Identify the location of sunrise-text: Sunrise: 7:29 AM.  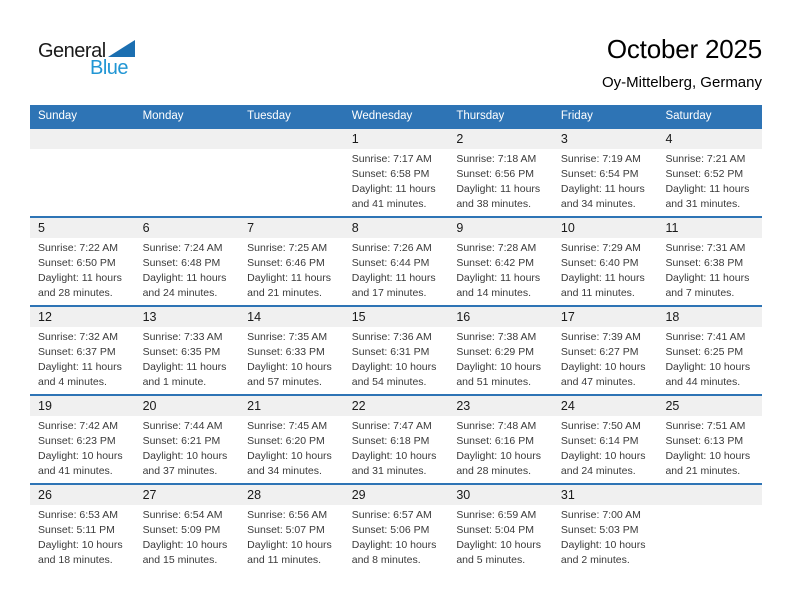
(600, 248).